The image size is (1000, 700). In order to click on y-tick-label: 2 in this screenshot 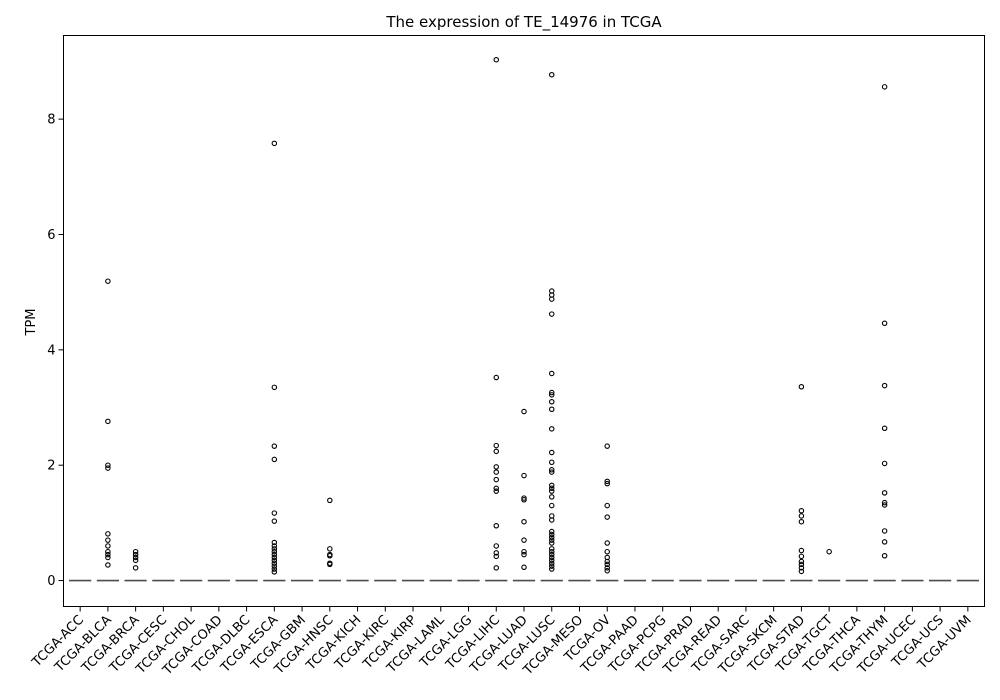, I will do `click(51, 466)`.